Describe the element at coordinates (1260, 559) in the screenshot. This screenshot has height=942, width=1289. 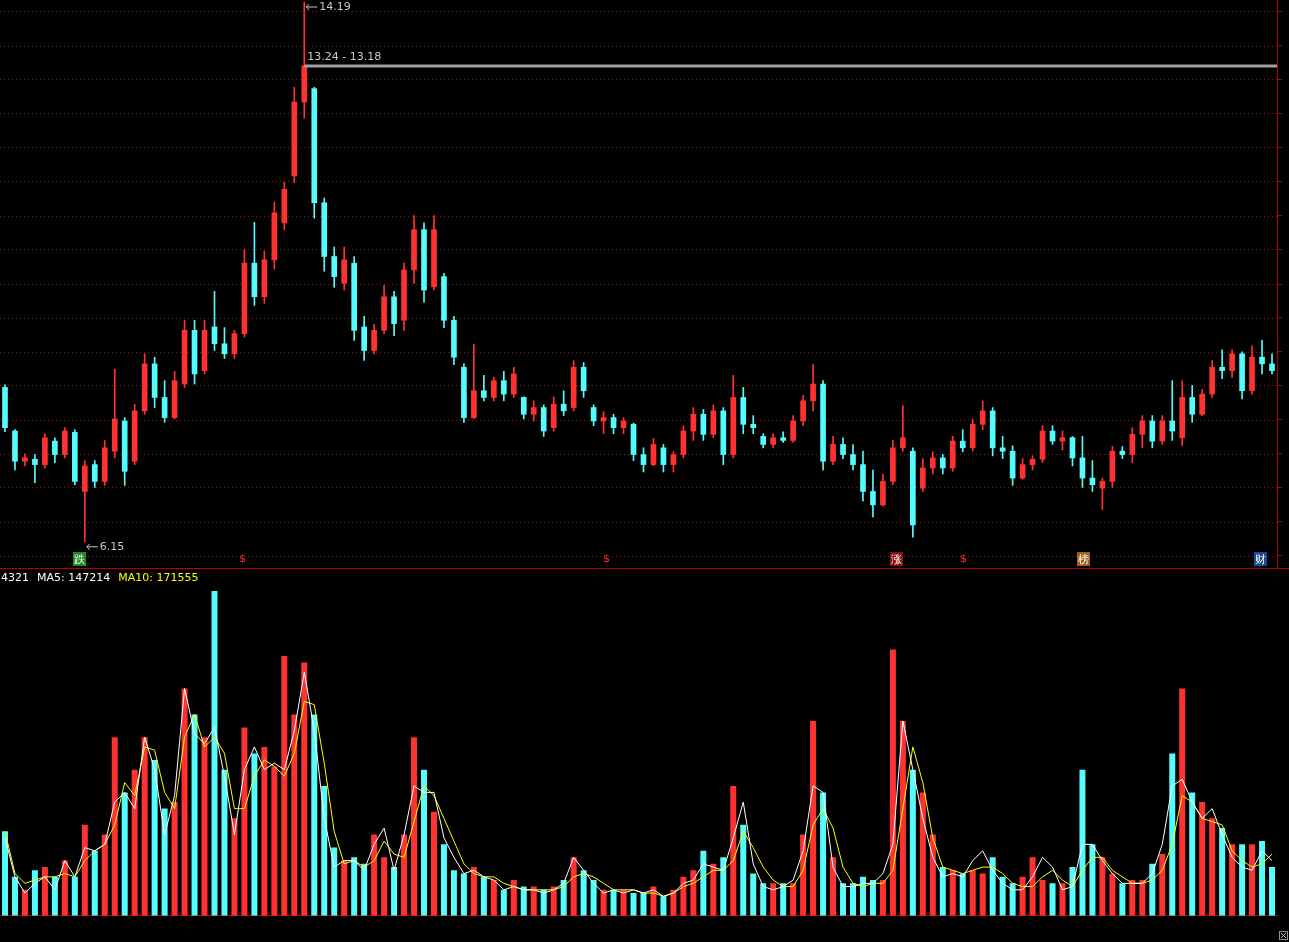
I see `annotation: 财` at that location.